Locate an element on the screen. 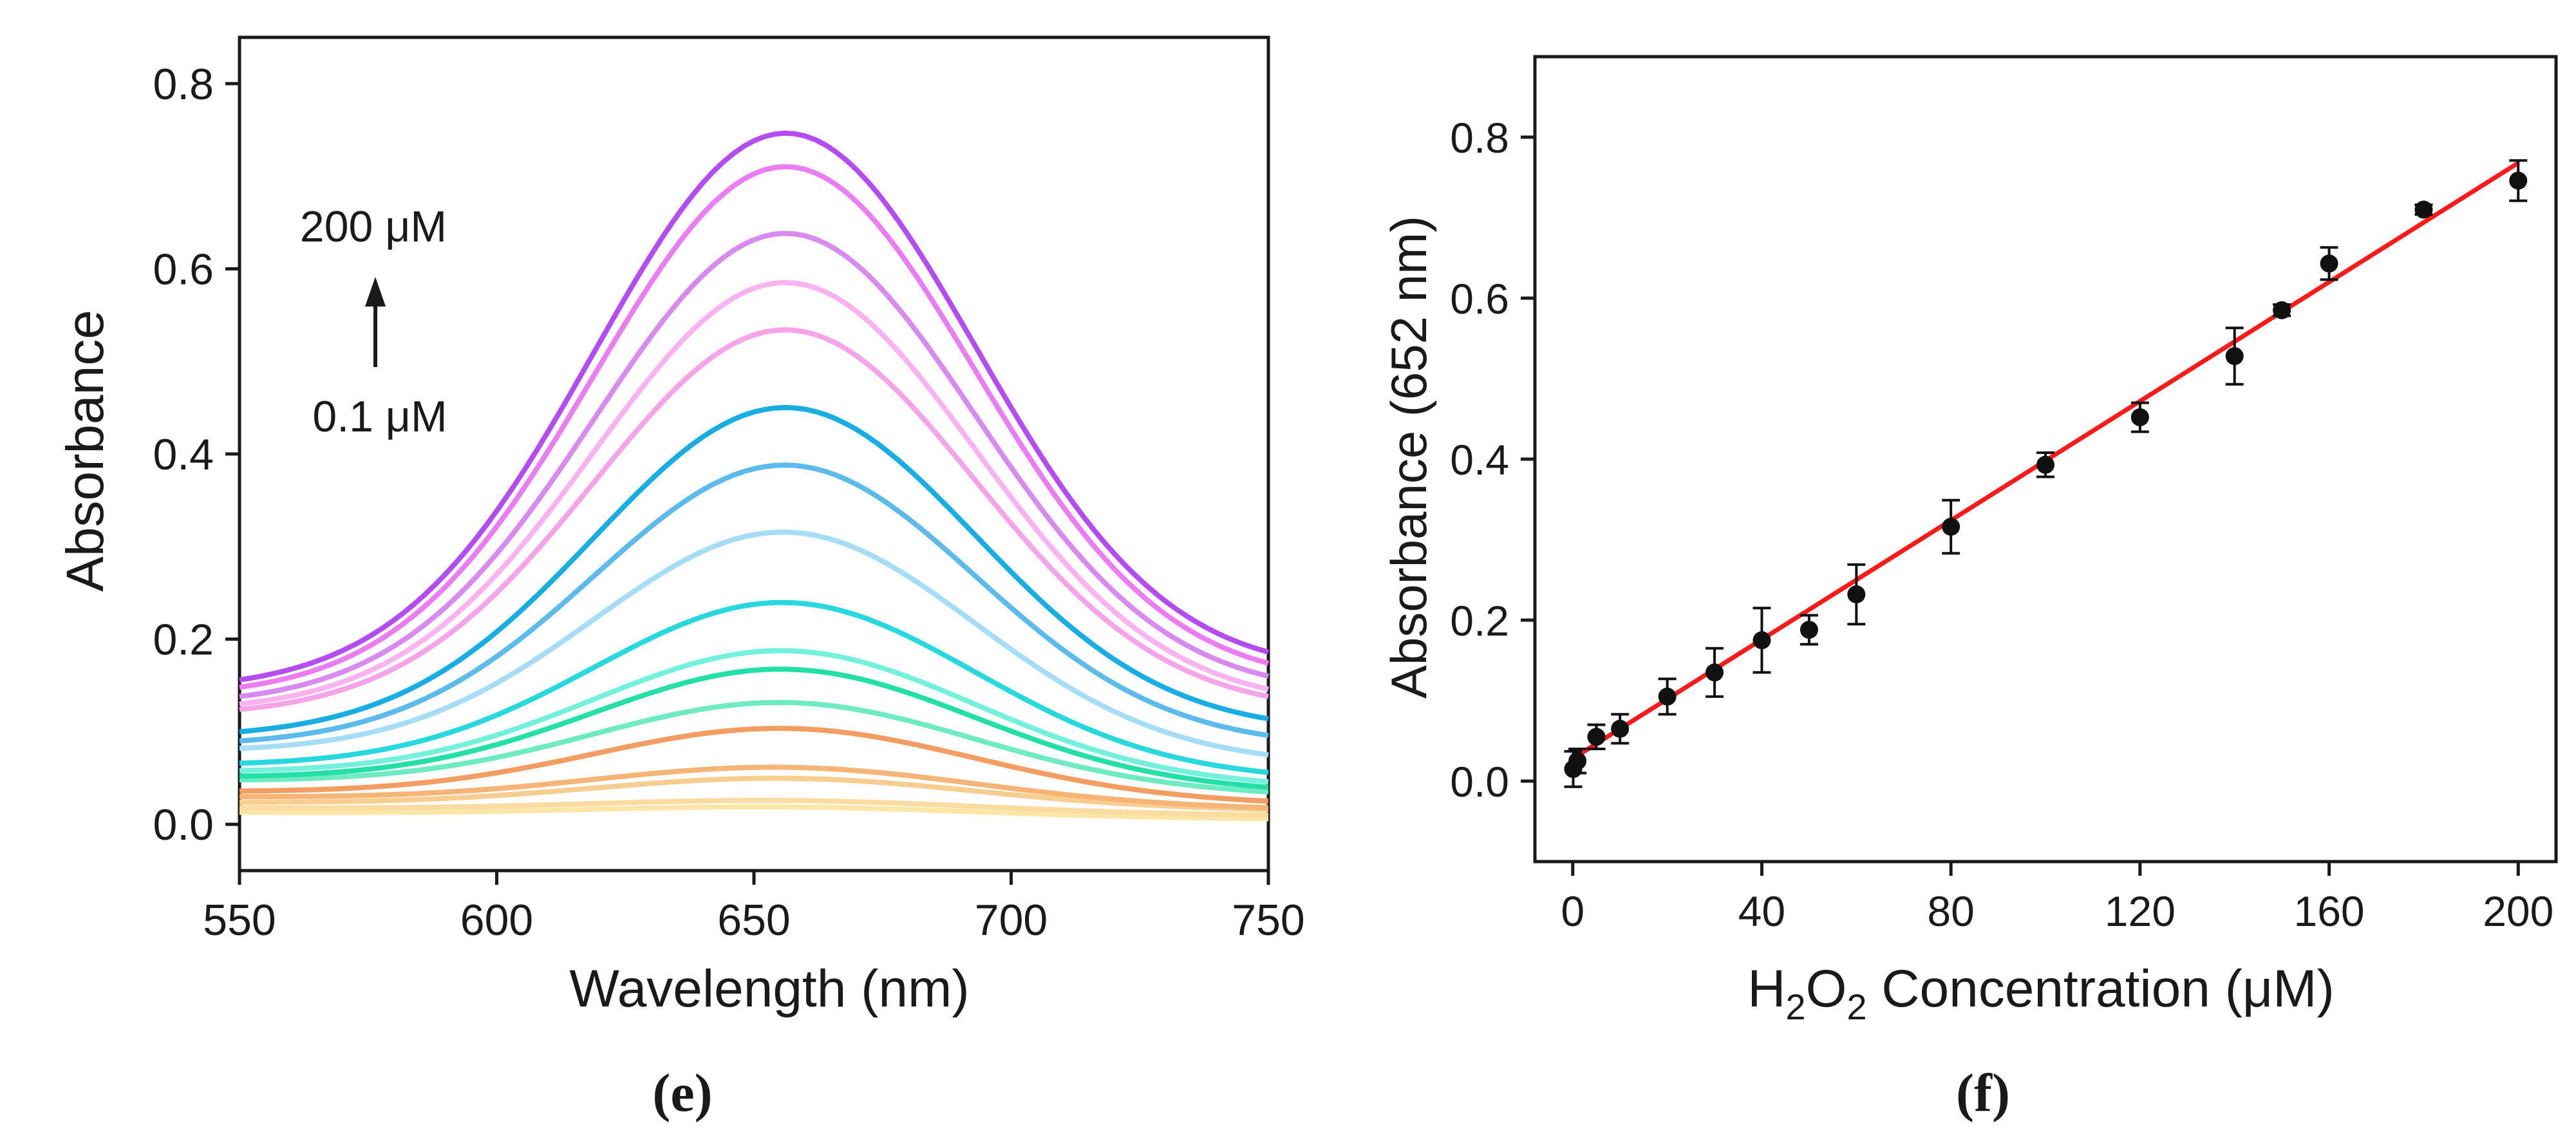 The width and height of the screenshot is (2576, 1143). calibration-x-tick-label: 0 is located at coordinates (1572, 911).